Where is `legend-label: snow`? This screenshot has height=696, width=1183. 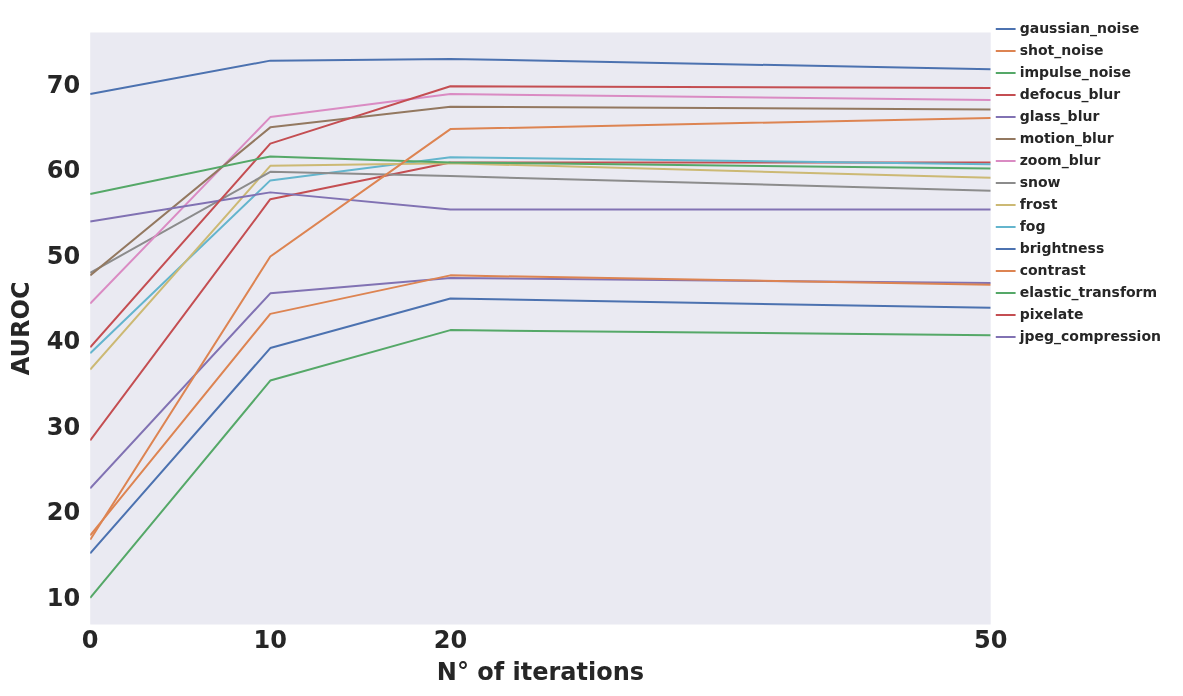
legend-label: snow is located at coordinates (1040, 181).